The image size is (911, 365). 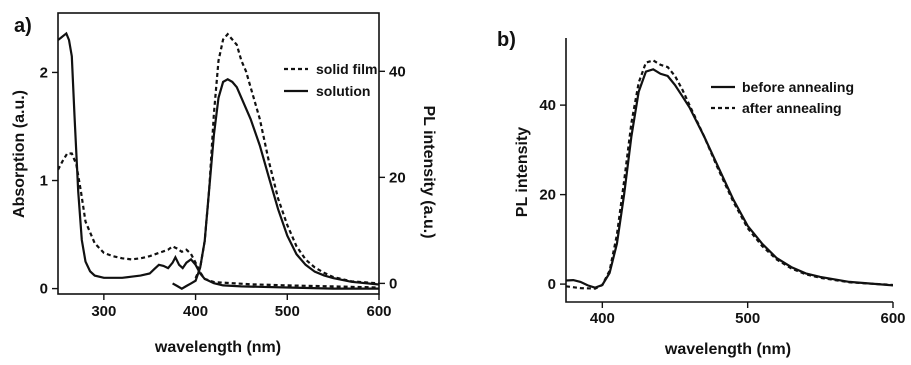 I want to click on panel-b-xtick-label: 500, so click(x=747, y=318).